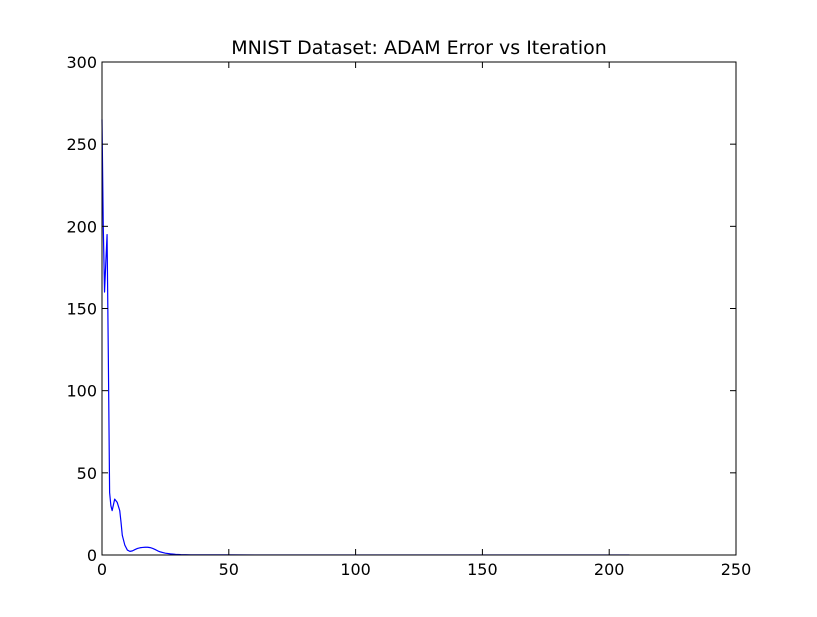 The width and height of the screenshot is (817, 617). I want to click on y-tick-label: 100, so click(81, 391).